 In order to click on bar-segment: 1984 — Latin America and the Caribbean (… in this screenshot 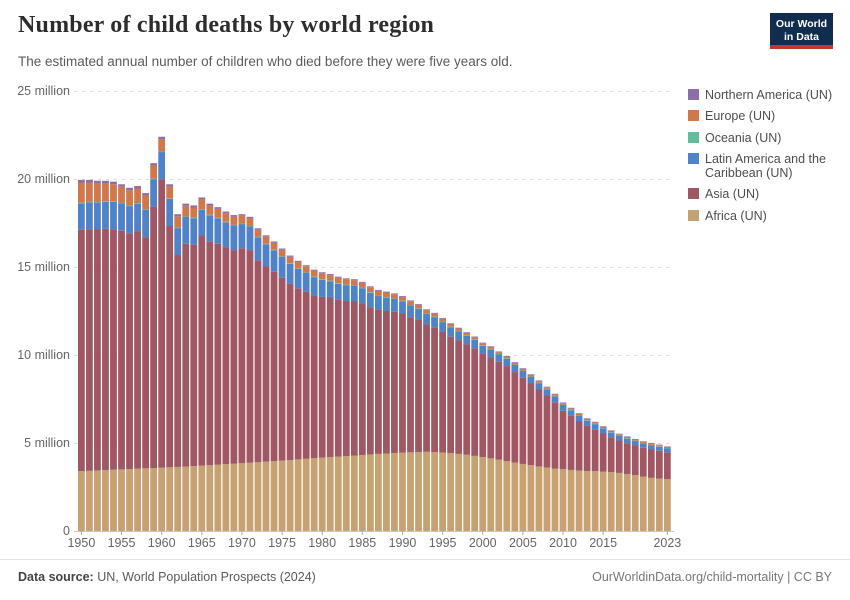, I will do `click(354, 294)`.